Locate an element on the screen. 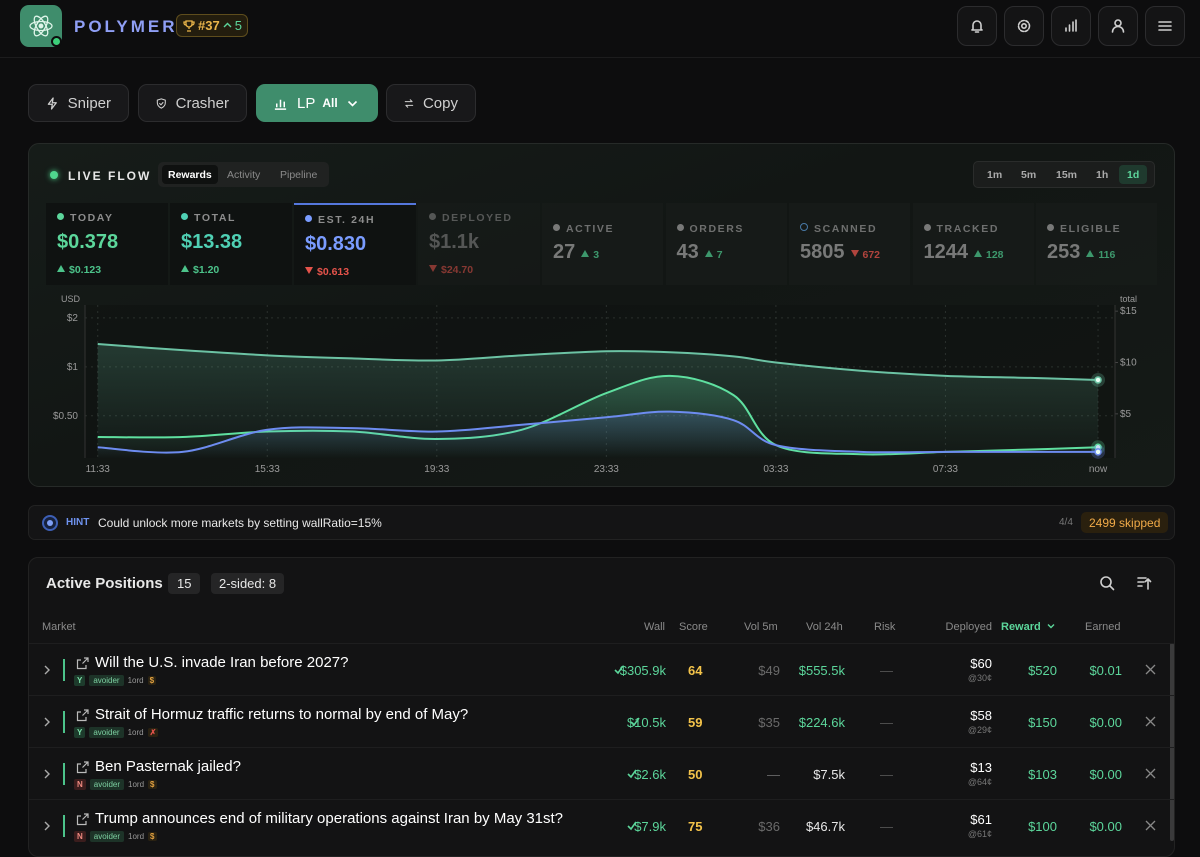  stat-value: $0.830 is located at coordinates (336, 244).